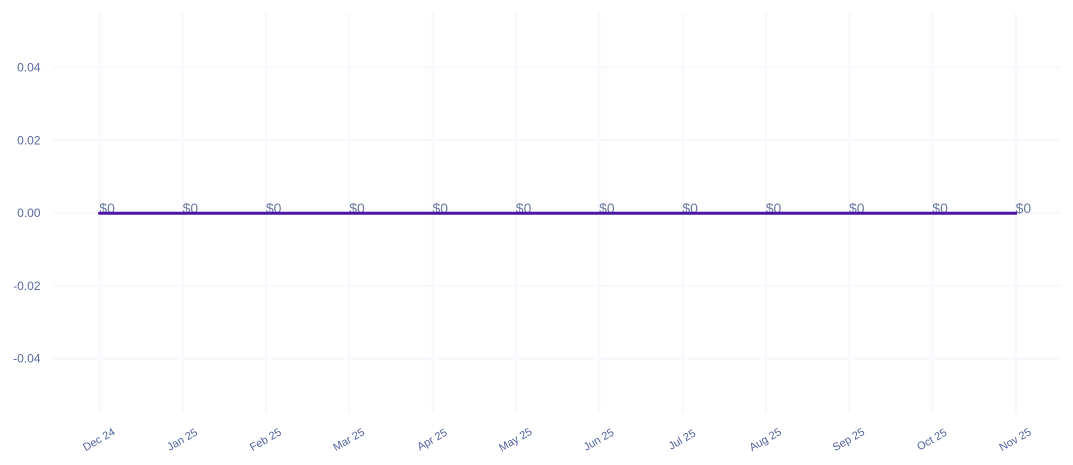 The height and width of the screenshot is (465, 1073). What do you see at coordinates (27, 286) in the screenshot?
I see `svg-text: -0.02` at bounding box center [27, 286].